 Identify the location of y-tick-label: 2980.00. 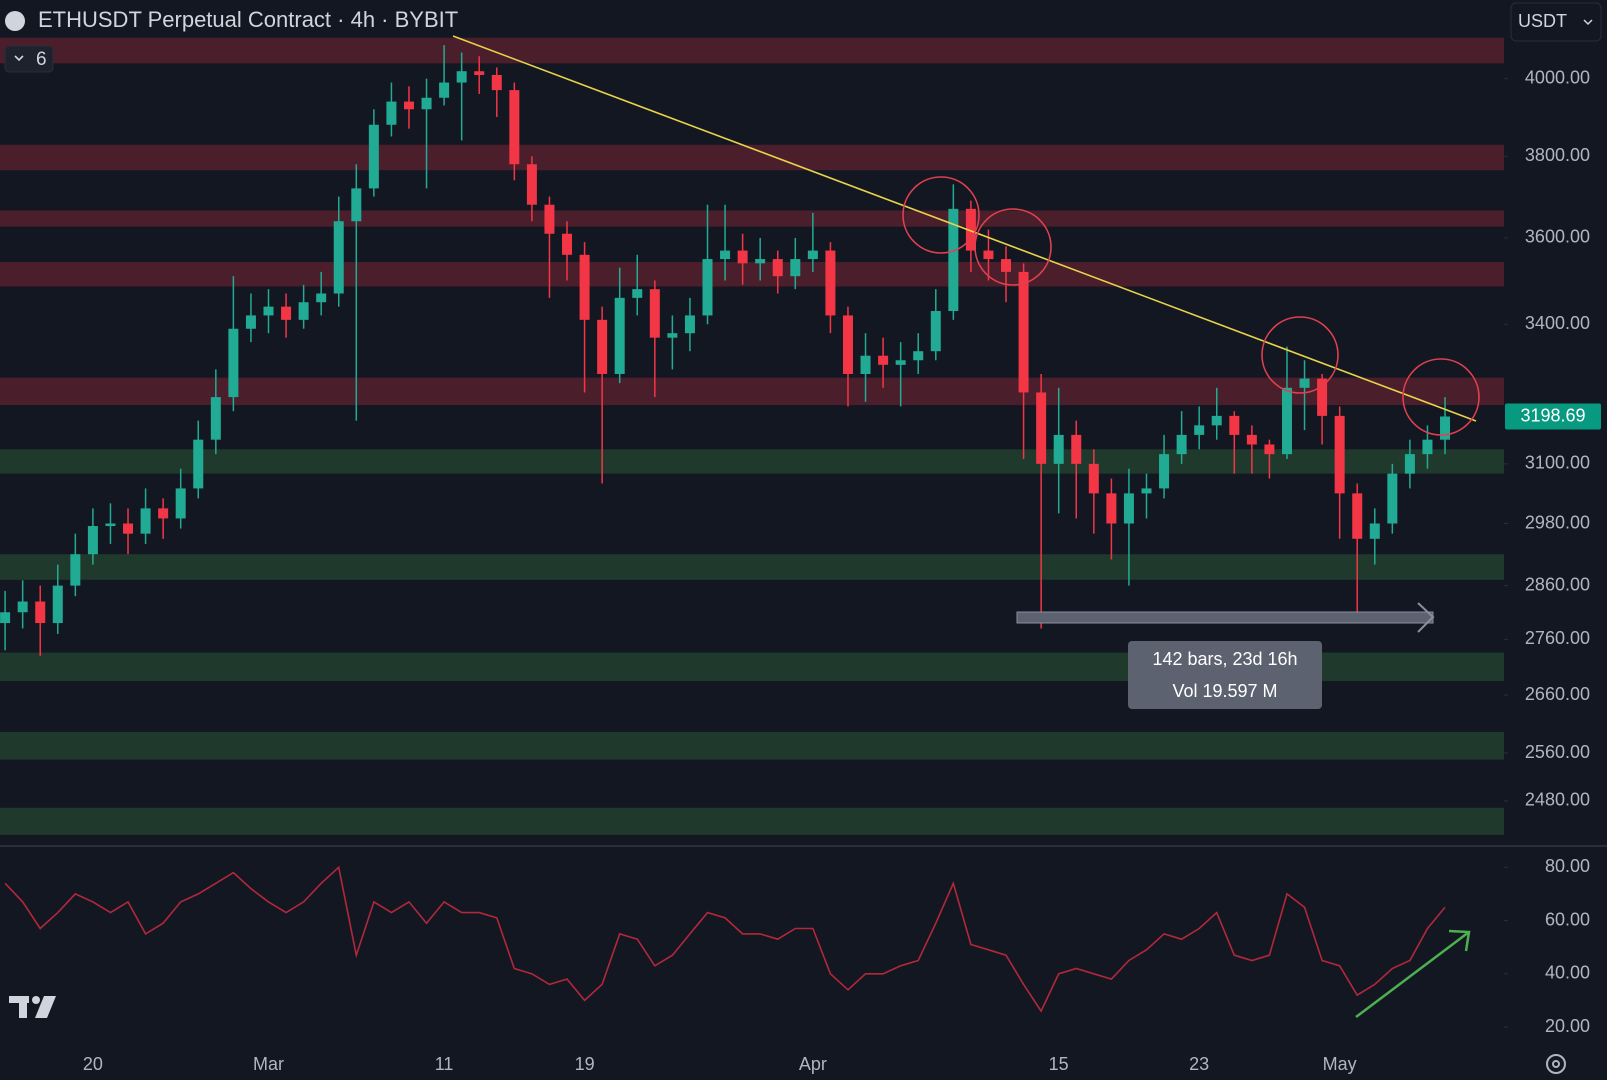
(1557, 522).